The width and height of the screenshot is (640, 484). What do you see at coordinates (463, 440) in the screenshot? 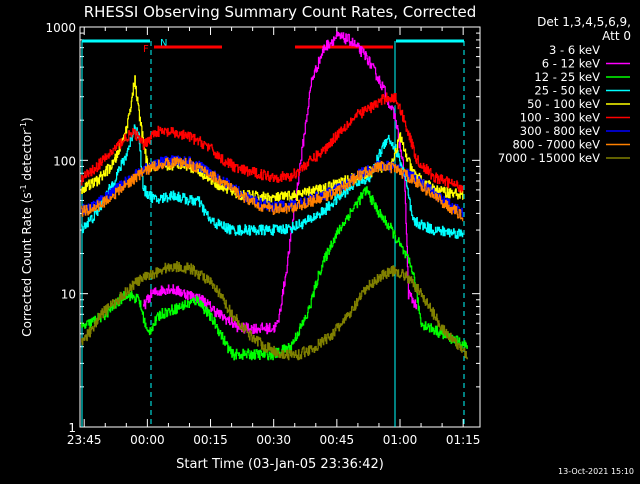
I see `x-tick-label: 01:15` at bounding box center [463, 440].